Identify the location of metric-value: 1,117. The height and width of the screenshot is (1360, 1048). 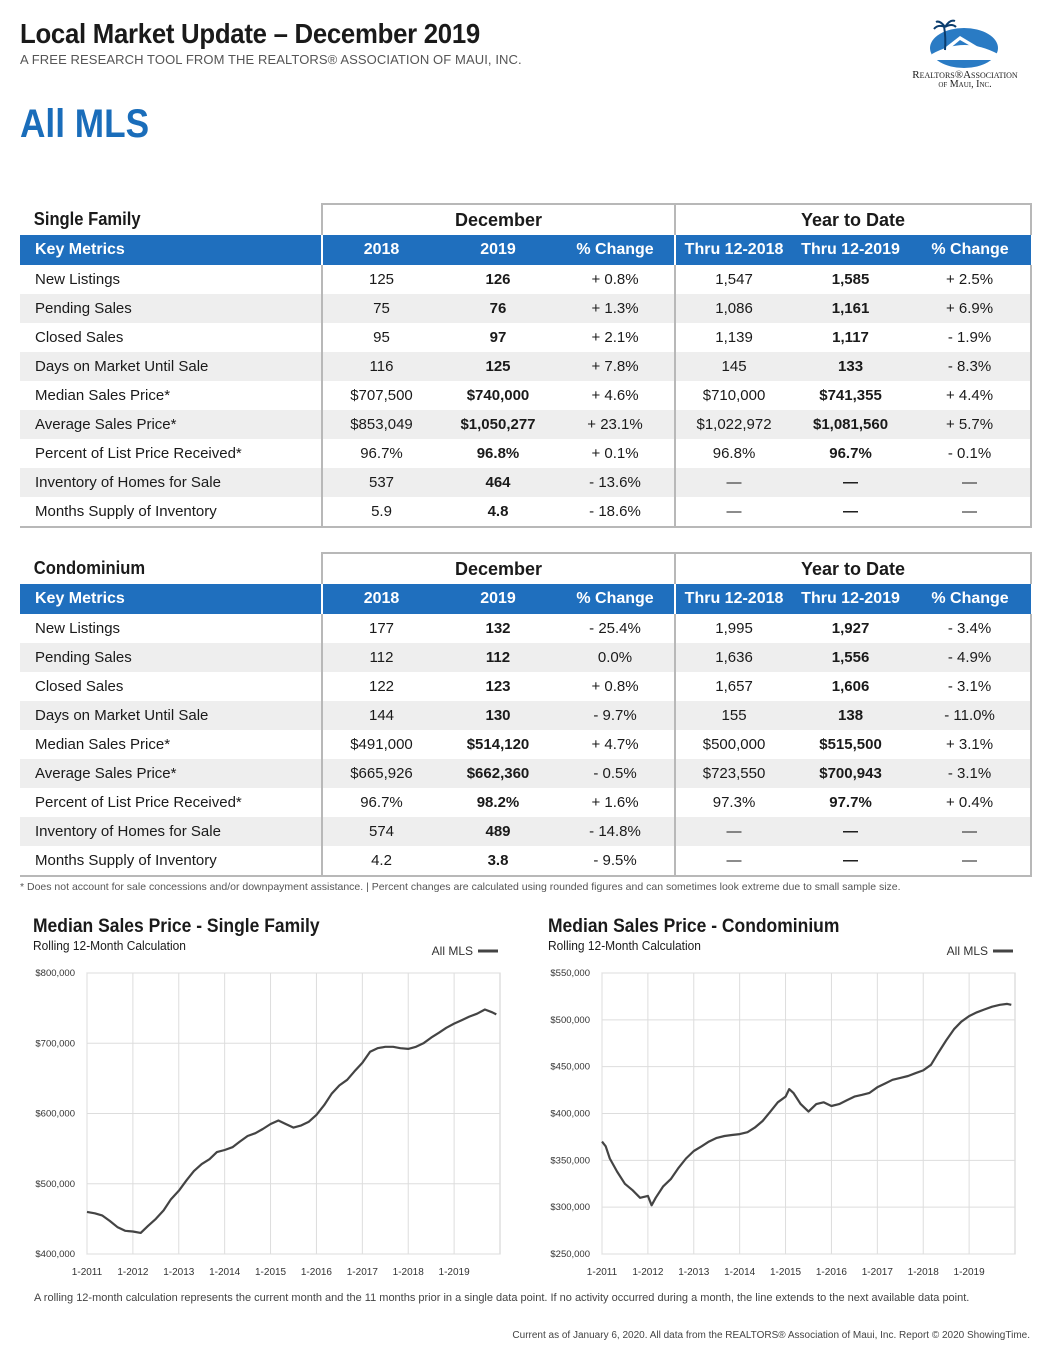
(850, 337).